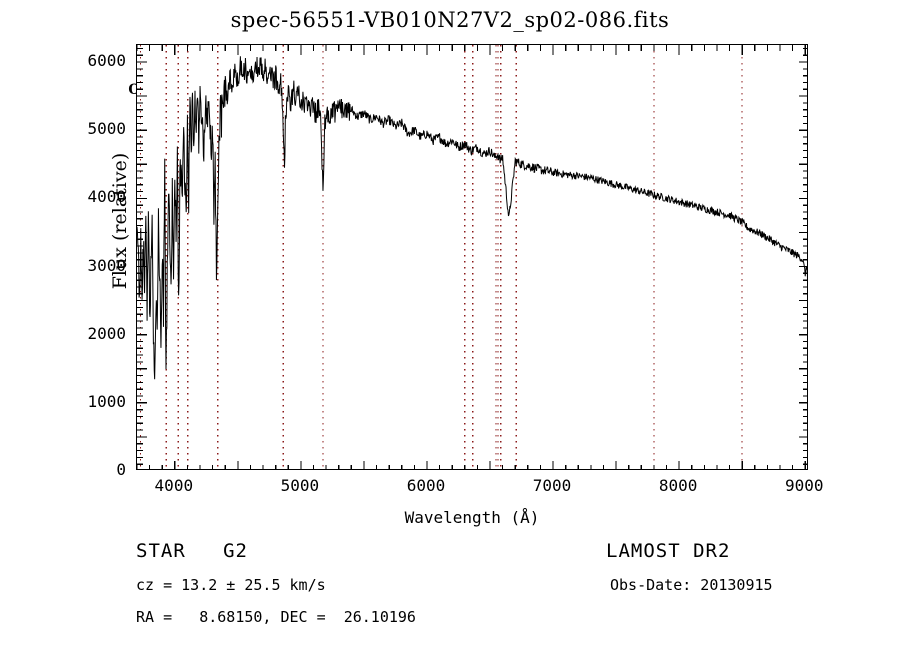 This screenshot has height=650, width=900. What do you see at coordinates (174, 485) in the screenshot?
I see `x-tick-4000: 4000` at bounding box center [174, 485].